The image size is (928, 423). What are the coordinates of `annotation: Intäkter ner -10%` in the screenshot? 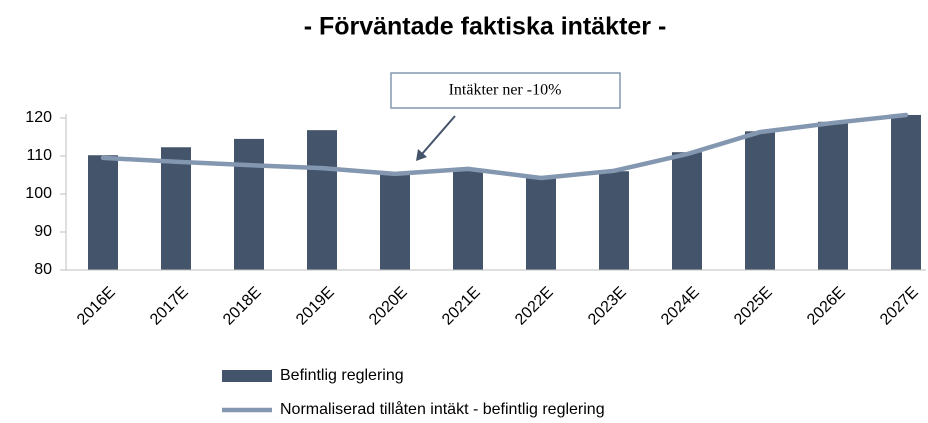 It's located at (505, 90).